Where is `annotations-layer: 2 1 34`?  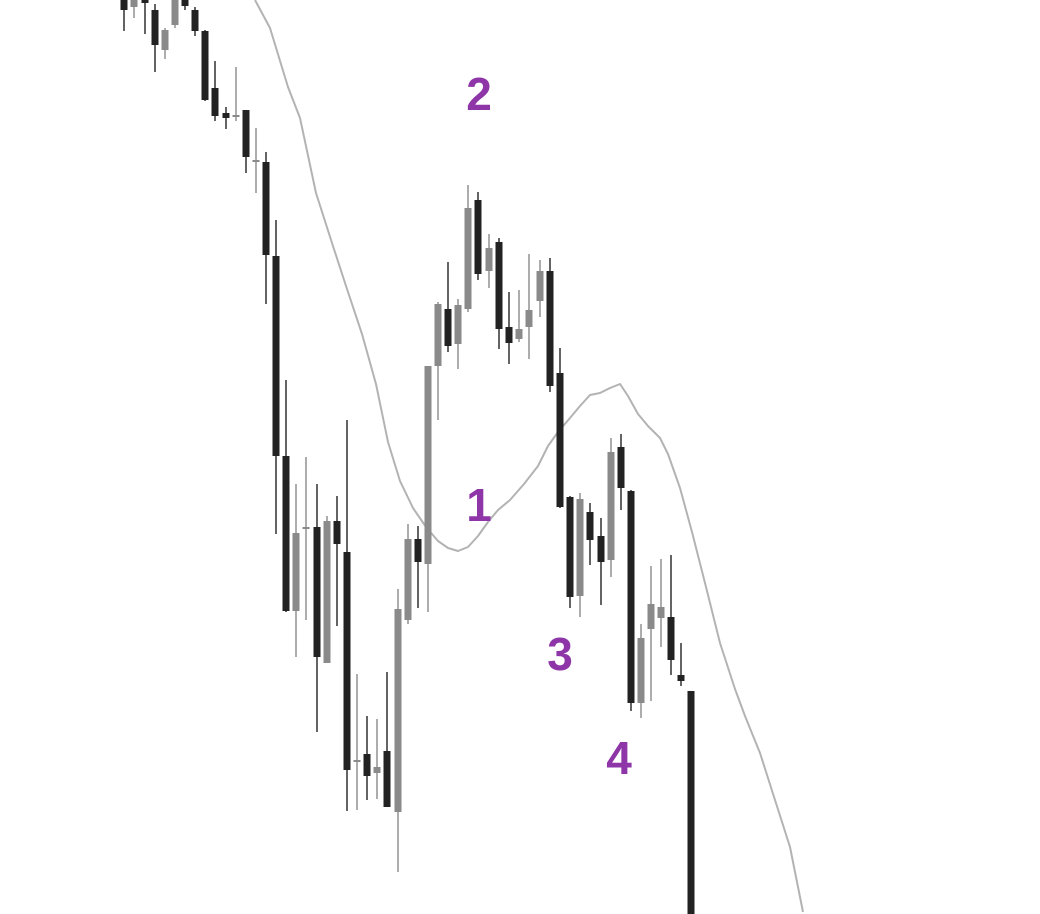
annotations-layer: 2 1 34 is located at coordinates (549, 426).